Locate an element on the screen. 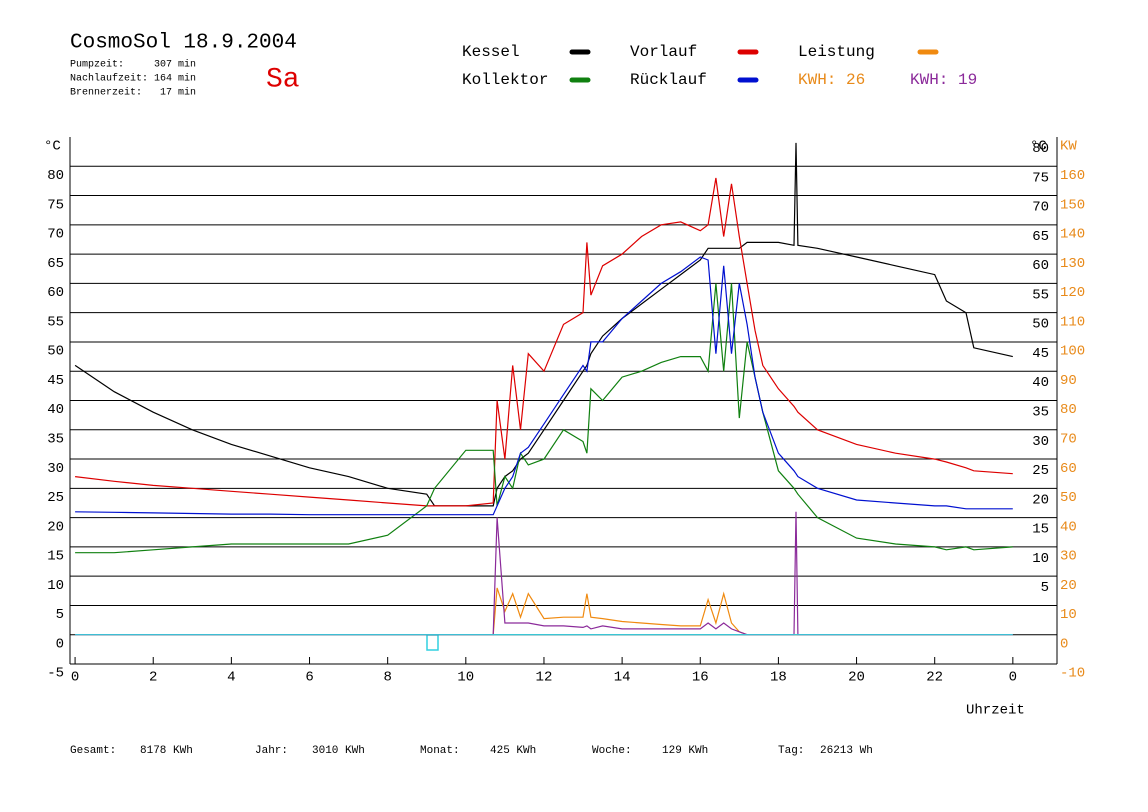 The height and width of the screenshot is (812, 1148). x-tick-label: 2 is located at coordinates (153, 678).